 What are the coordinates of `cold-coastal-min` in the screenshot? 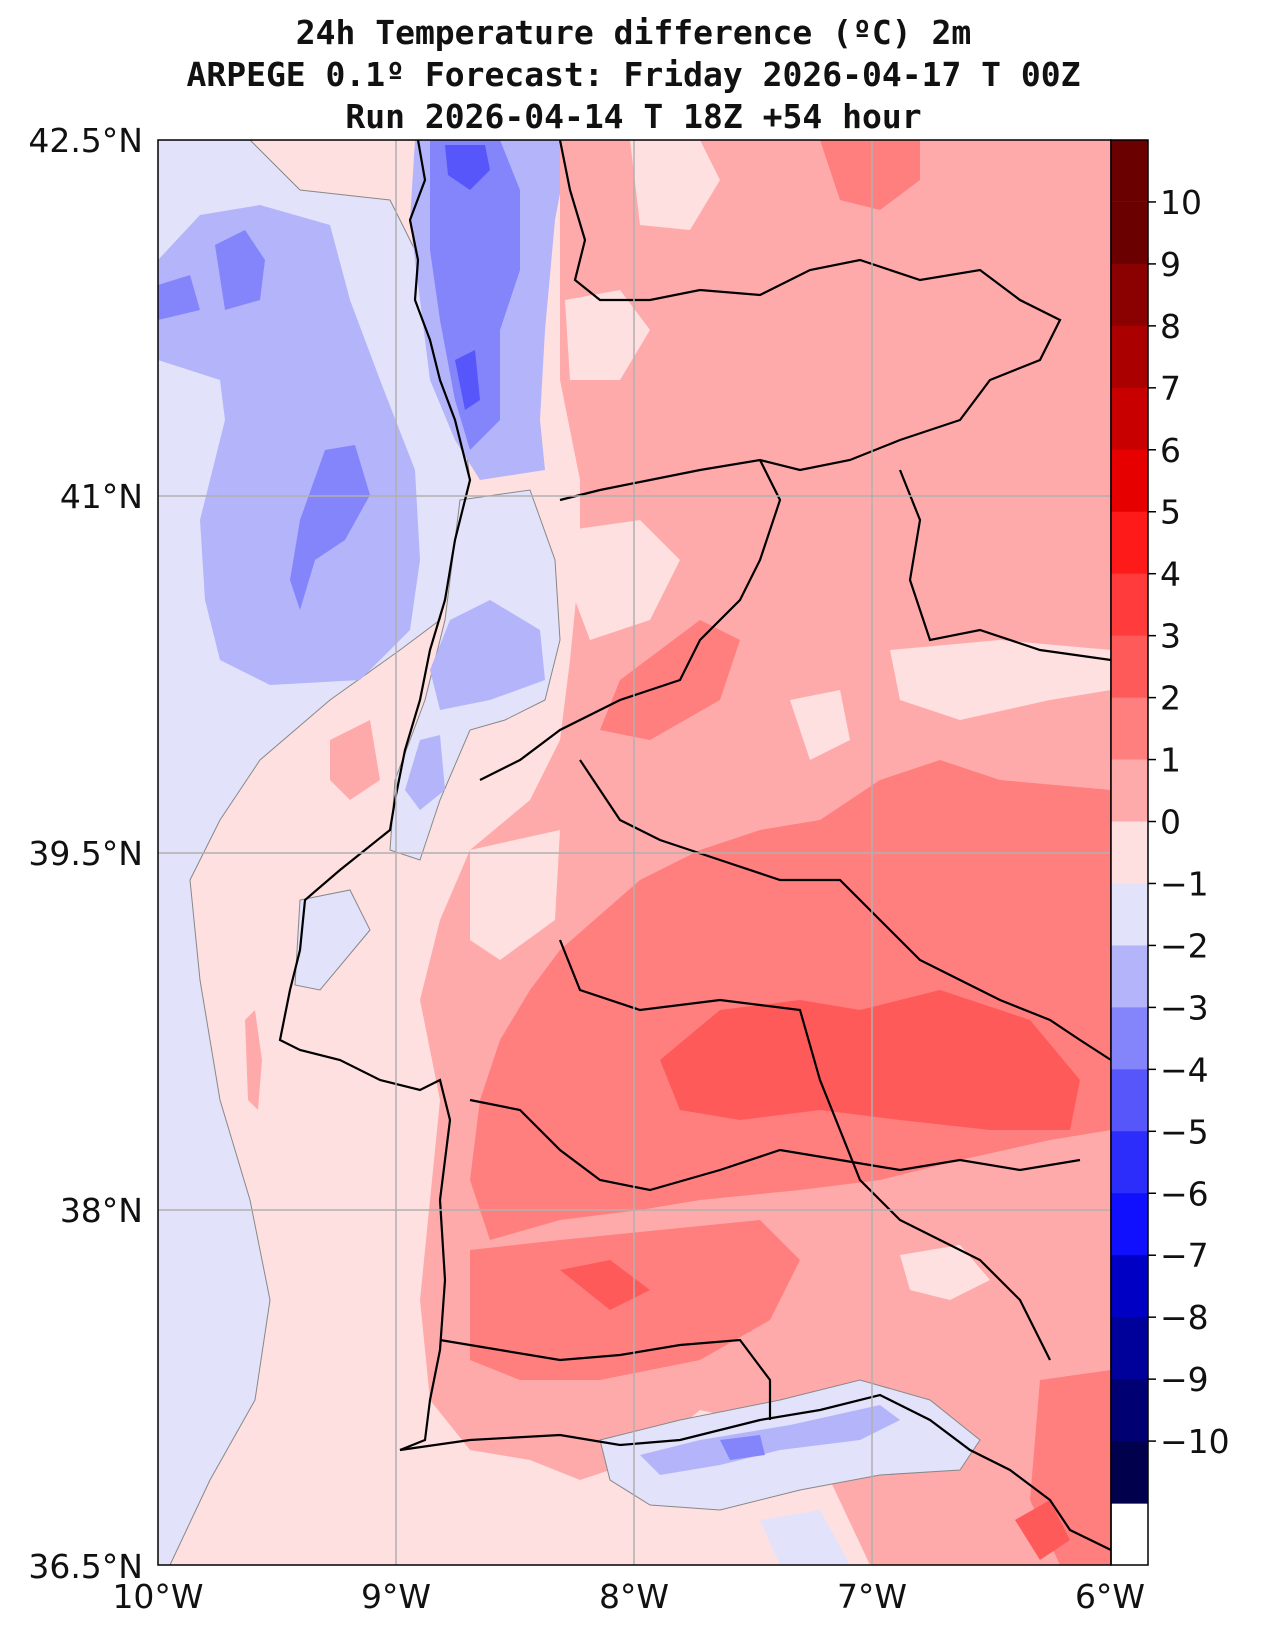 It's located at (467, 167).